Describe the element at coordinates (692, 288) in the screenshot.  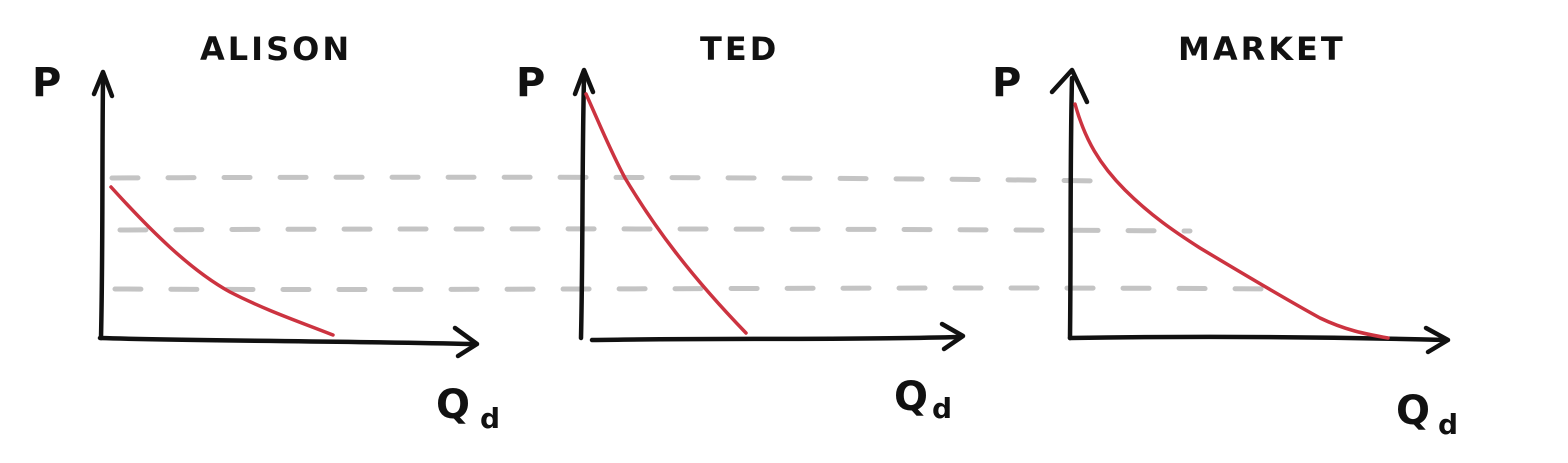
I see `price-guide-low` at that location.